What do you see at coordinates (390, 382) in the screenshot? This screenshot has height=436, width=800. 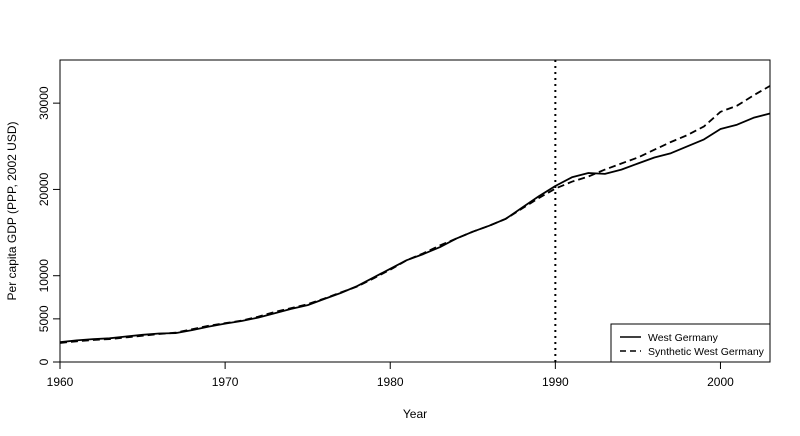 I see `x-tick-label-1980: 1980` at bounding box center [390, 382].